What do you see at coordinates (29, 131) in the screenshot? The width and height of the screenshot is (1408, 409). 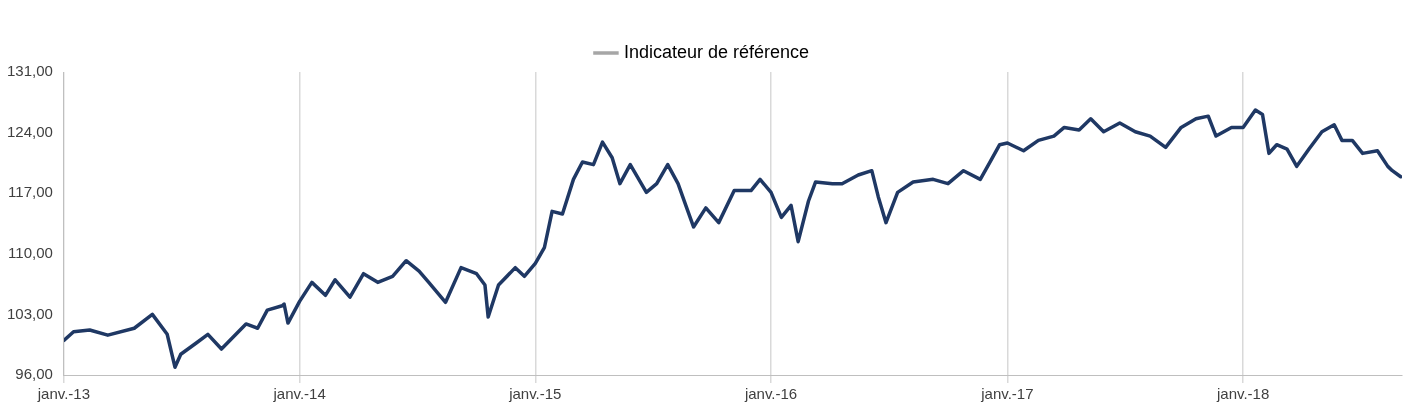 I see `y-tick-label: 124,00` at bounding box center [29, 131].